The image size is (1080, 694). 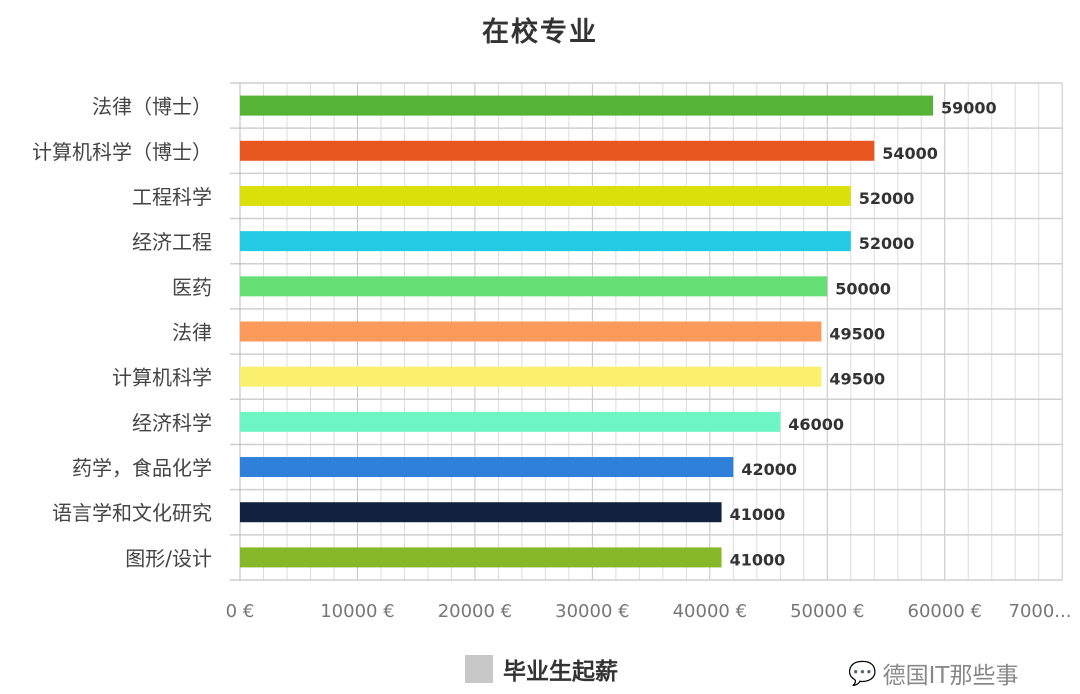 What do you see at coordinates (240, 611) in the screenshot?
I see `x-tick-label: 0 €` at bounding box center [240, 611].